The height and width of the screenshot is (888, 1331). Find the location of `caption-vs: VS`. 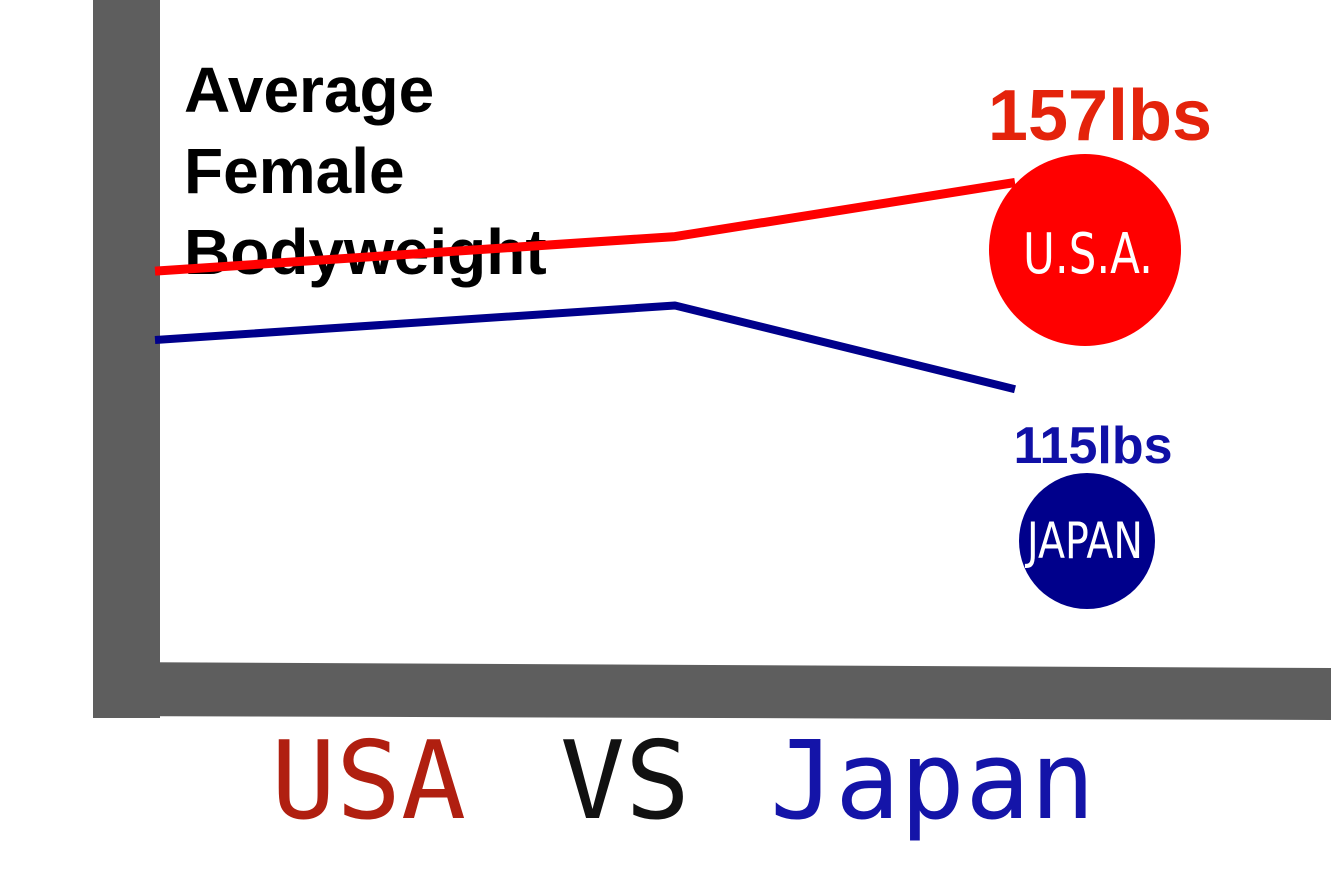

caption-vs: VS is located at coordinates (625, 781).